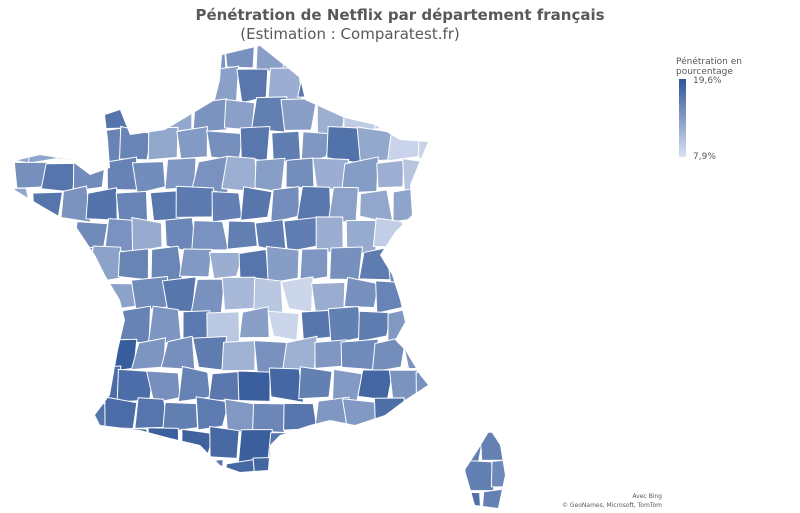 The image size is (800, 513). What do you see at coordinates (647, 496) in the screenshot?
I see `attribution-bing: Avec Bing` at bounding box center [647, 496].